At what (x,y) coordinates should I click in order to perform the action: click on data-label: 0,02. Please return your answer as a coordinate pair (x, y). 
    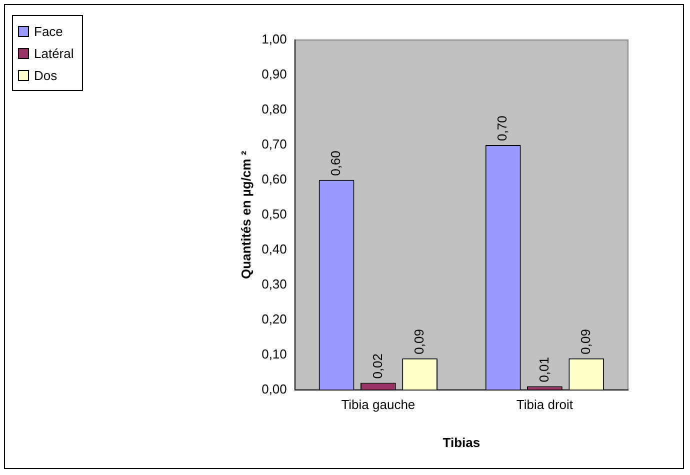
    Looking at the image, I should click on (377, 366).